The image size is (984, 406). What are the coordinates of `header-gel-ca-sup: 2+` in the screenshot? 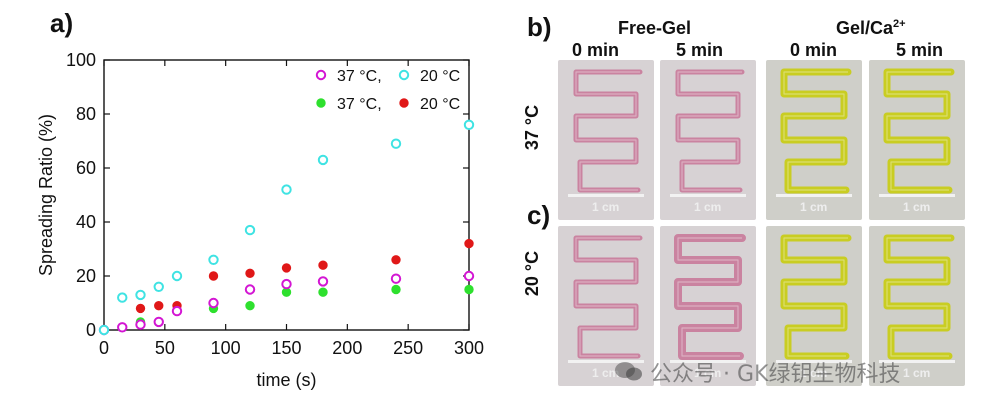 It's located at (899, 24).